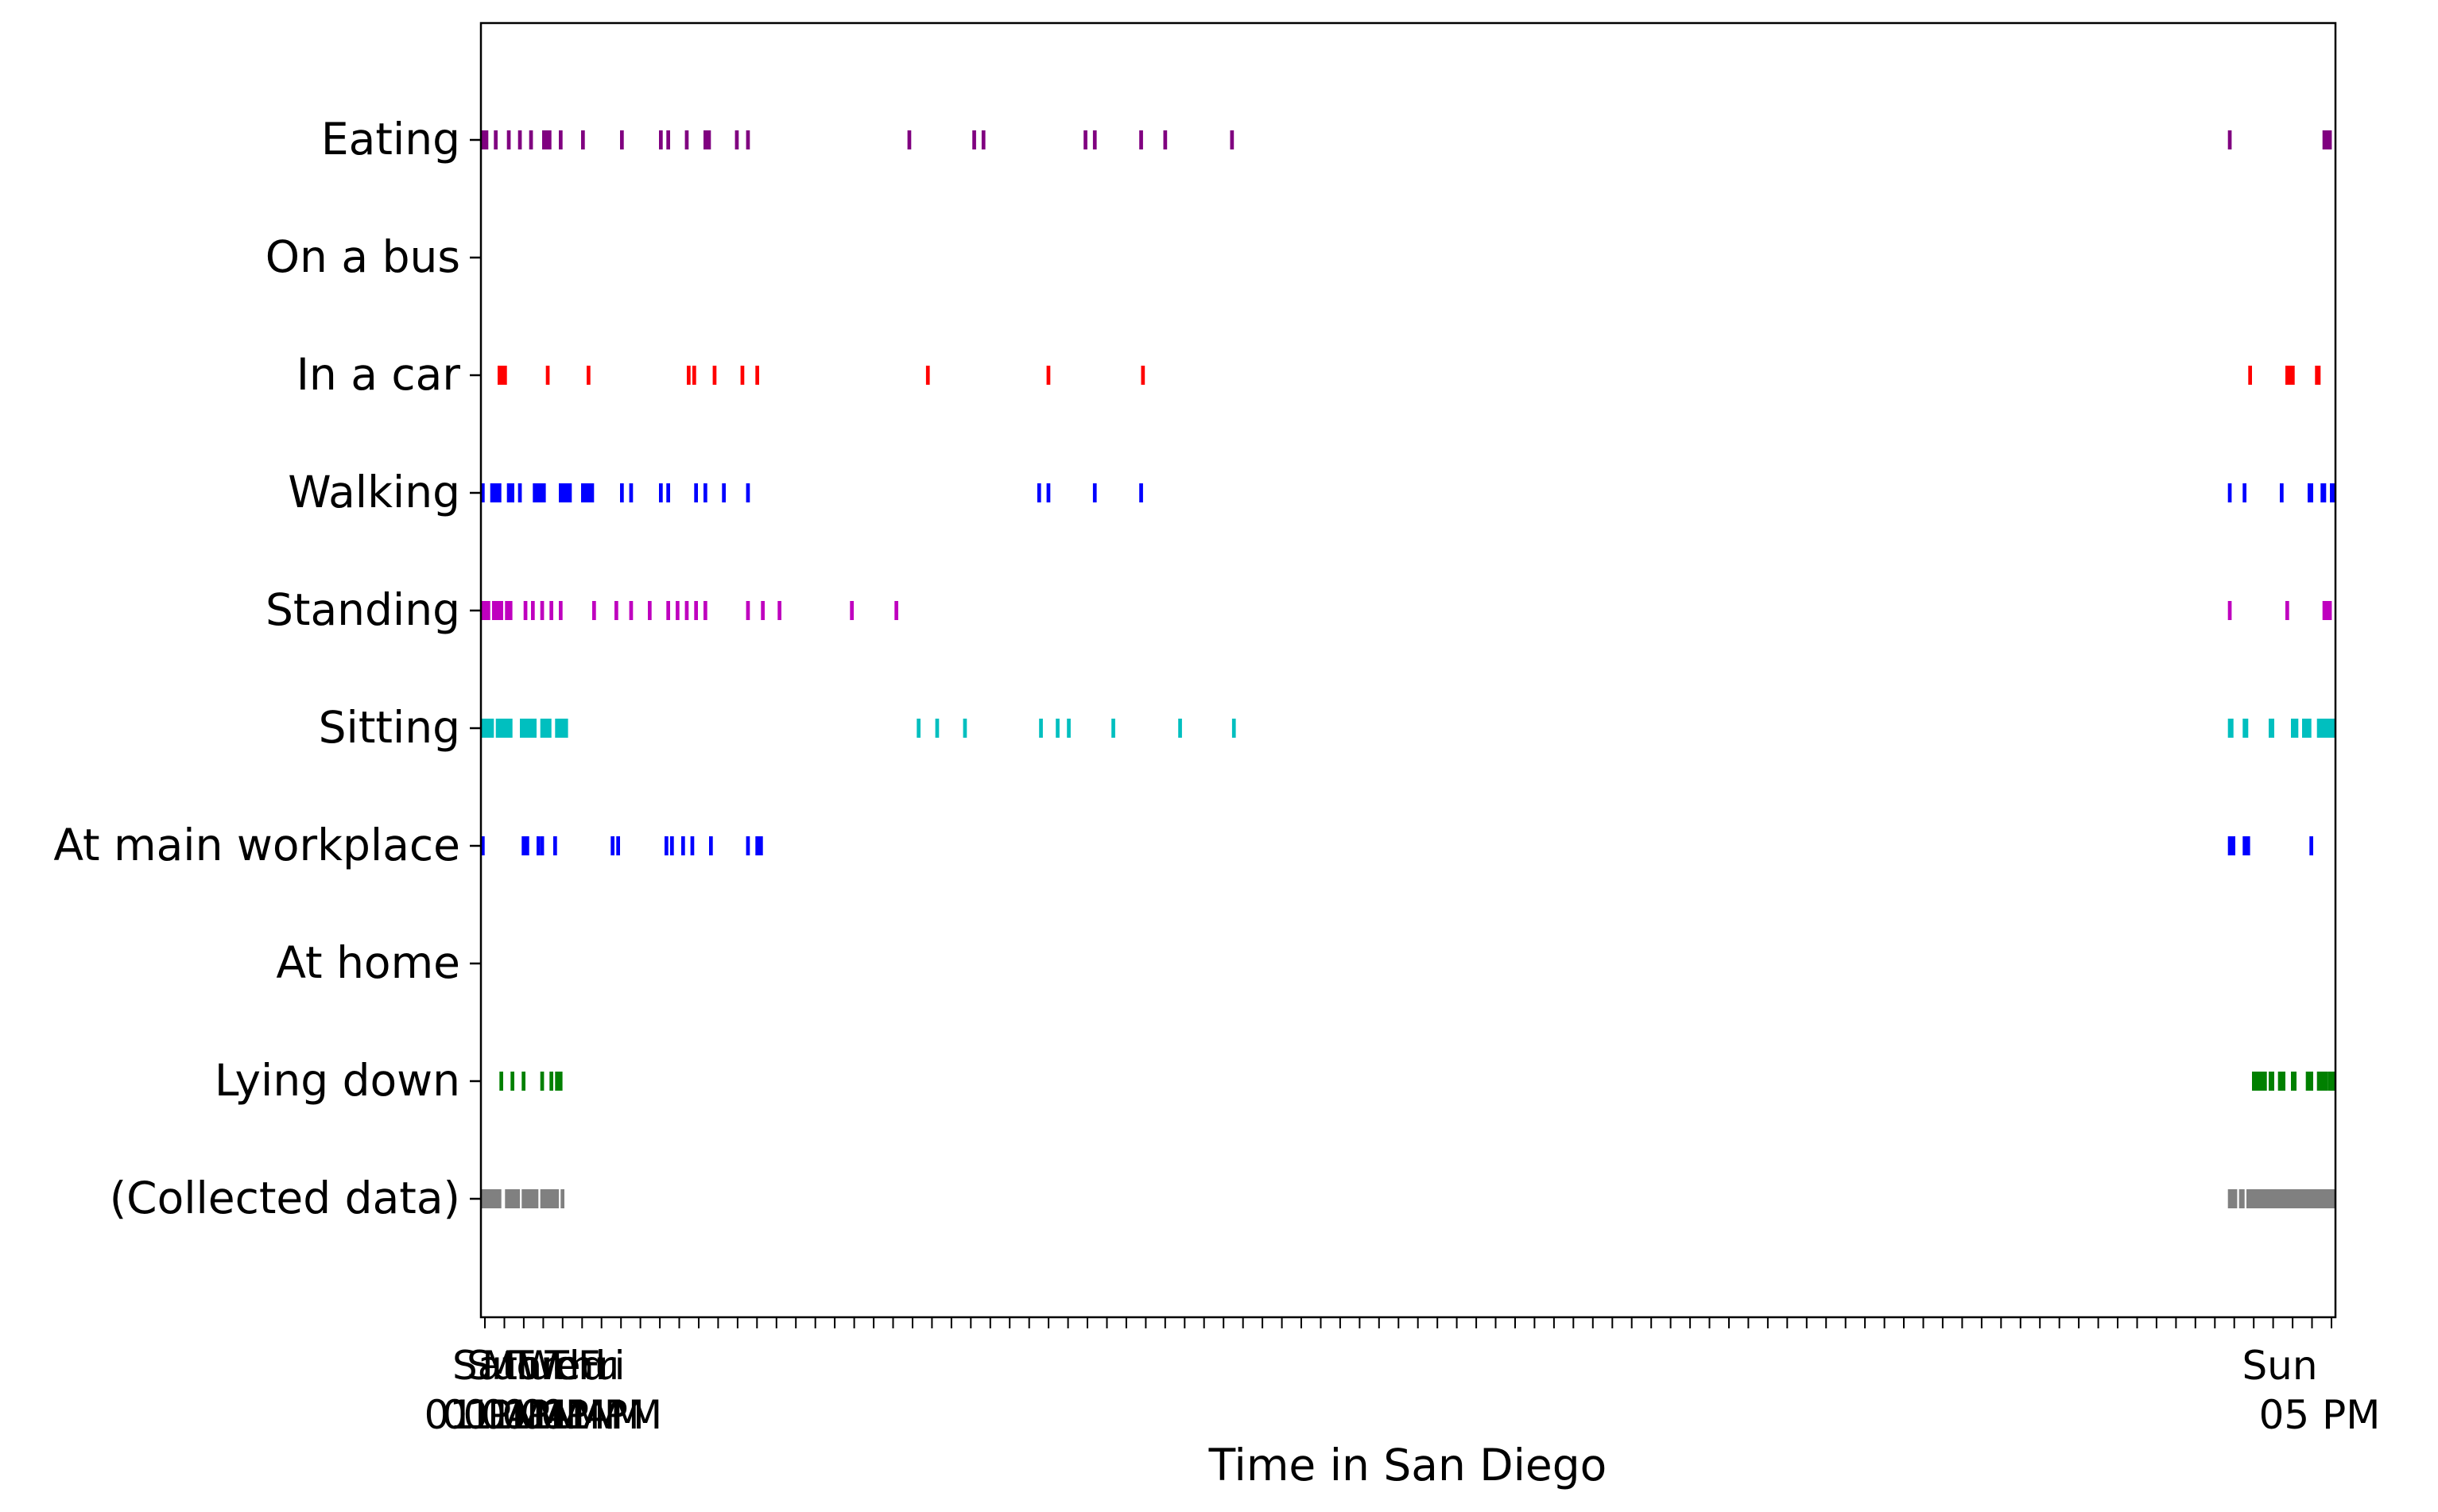 The height and width of the screenshot is (1512, 2438). Describe the element at coordinates (390, 139) in the screenshot. I see `y-tick-label: Eating` at that location.